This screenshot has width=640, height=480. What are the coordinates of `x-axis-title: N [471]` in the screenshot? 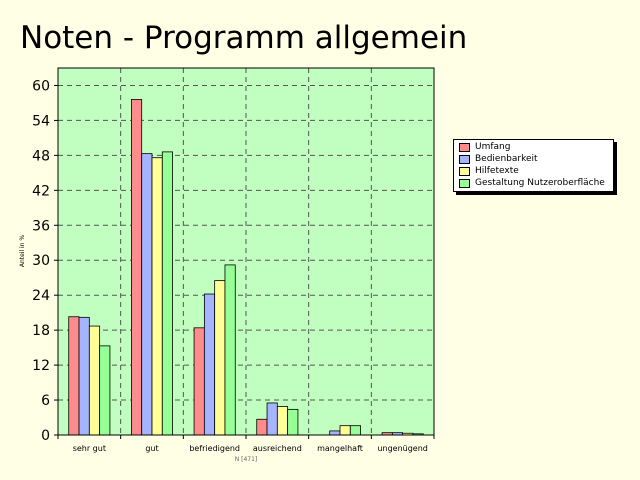 It's located at (246, 459).